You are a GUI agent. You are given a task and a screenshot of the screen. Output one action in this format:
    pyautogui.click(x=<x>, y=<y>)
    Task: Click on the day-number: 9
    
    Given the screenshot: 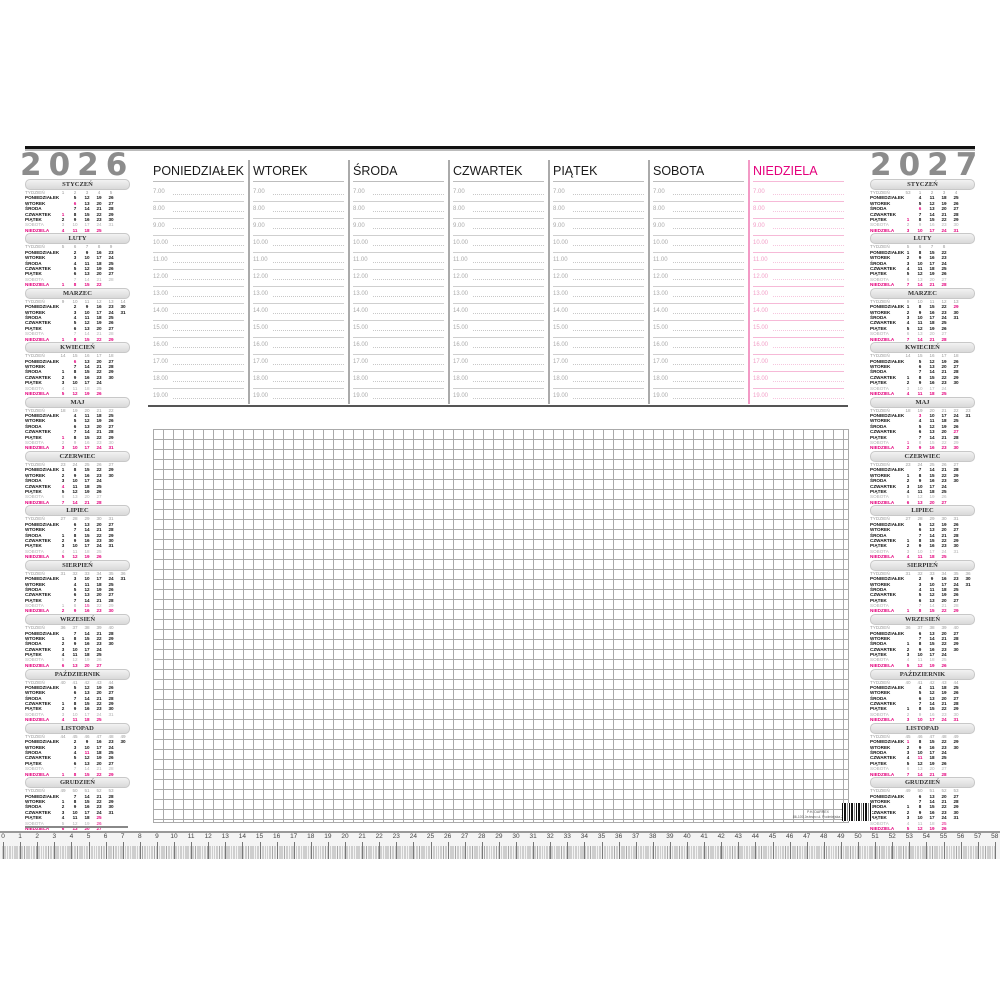 What is the action you would take?
    pyautogui.click(x=87, y=252)
    